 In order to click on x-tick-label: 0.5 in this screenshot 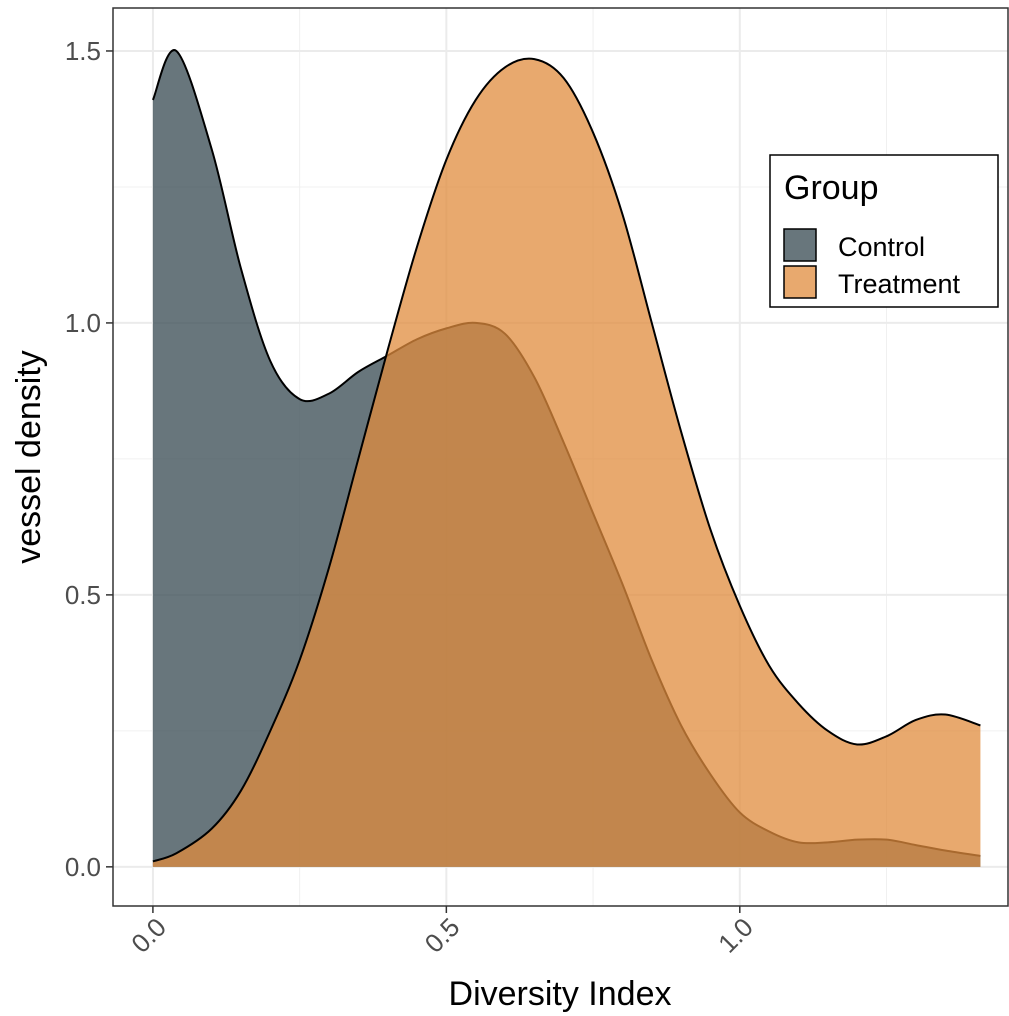, I will do `click(442, 935)`.